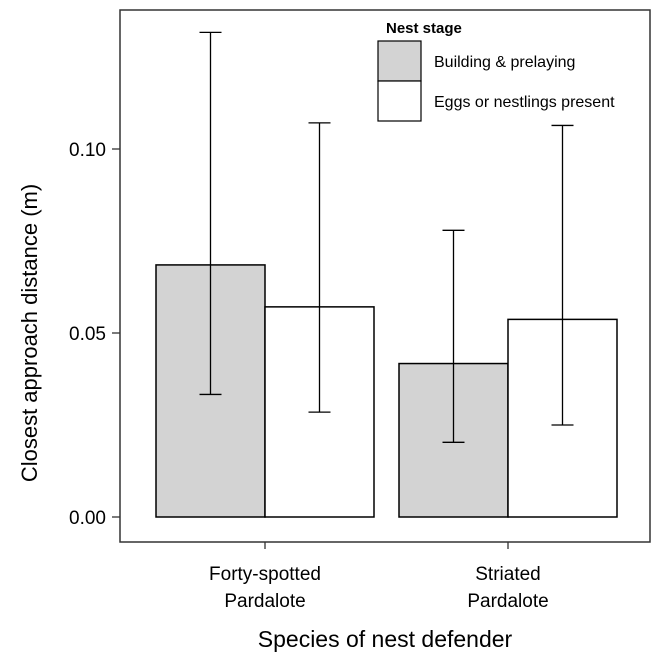 This screenshot has height=657, width=653. Describe the element at coordinates (507, 588) in the screenshot. I see `x-tick-label: Striated Pardalote` at that location.